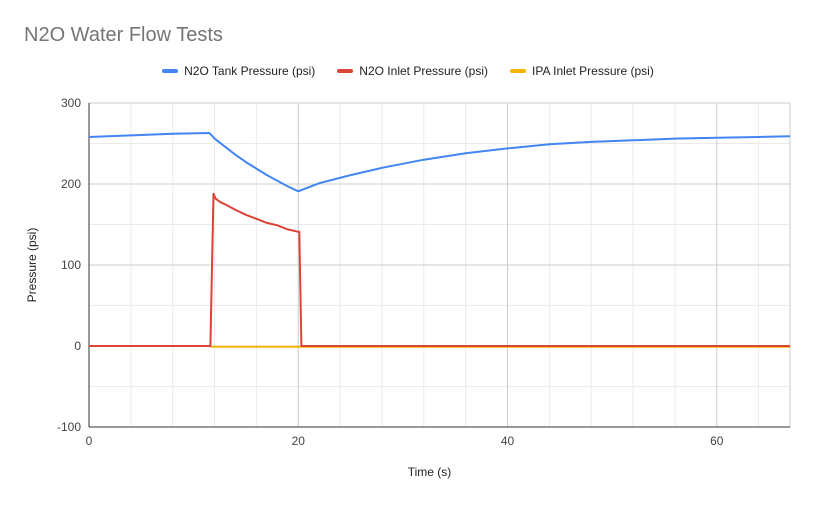 Image resolution: width=816 pixels, height=505 pixels. What do you see at coordinates (508, 441) in the screenshot?
I see `x-tick-label: 40` at bounding box center [508, 441].